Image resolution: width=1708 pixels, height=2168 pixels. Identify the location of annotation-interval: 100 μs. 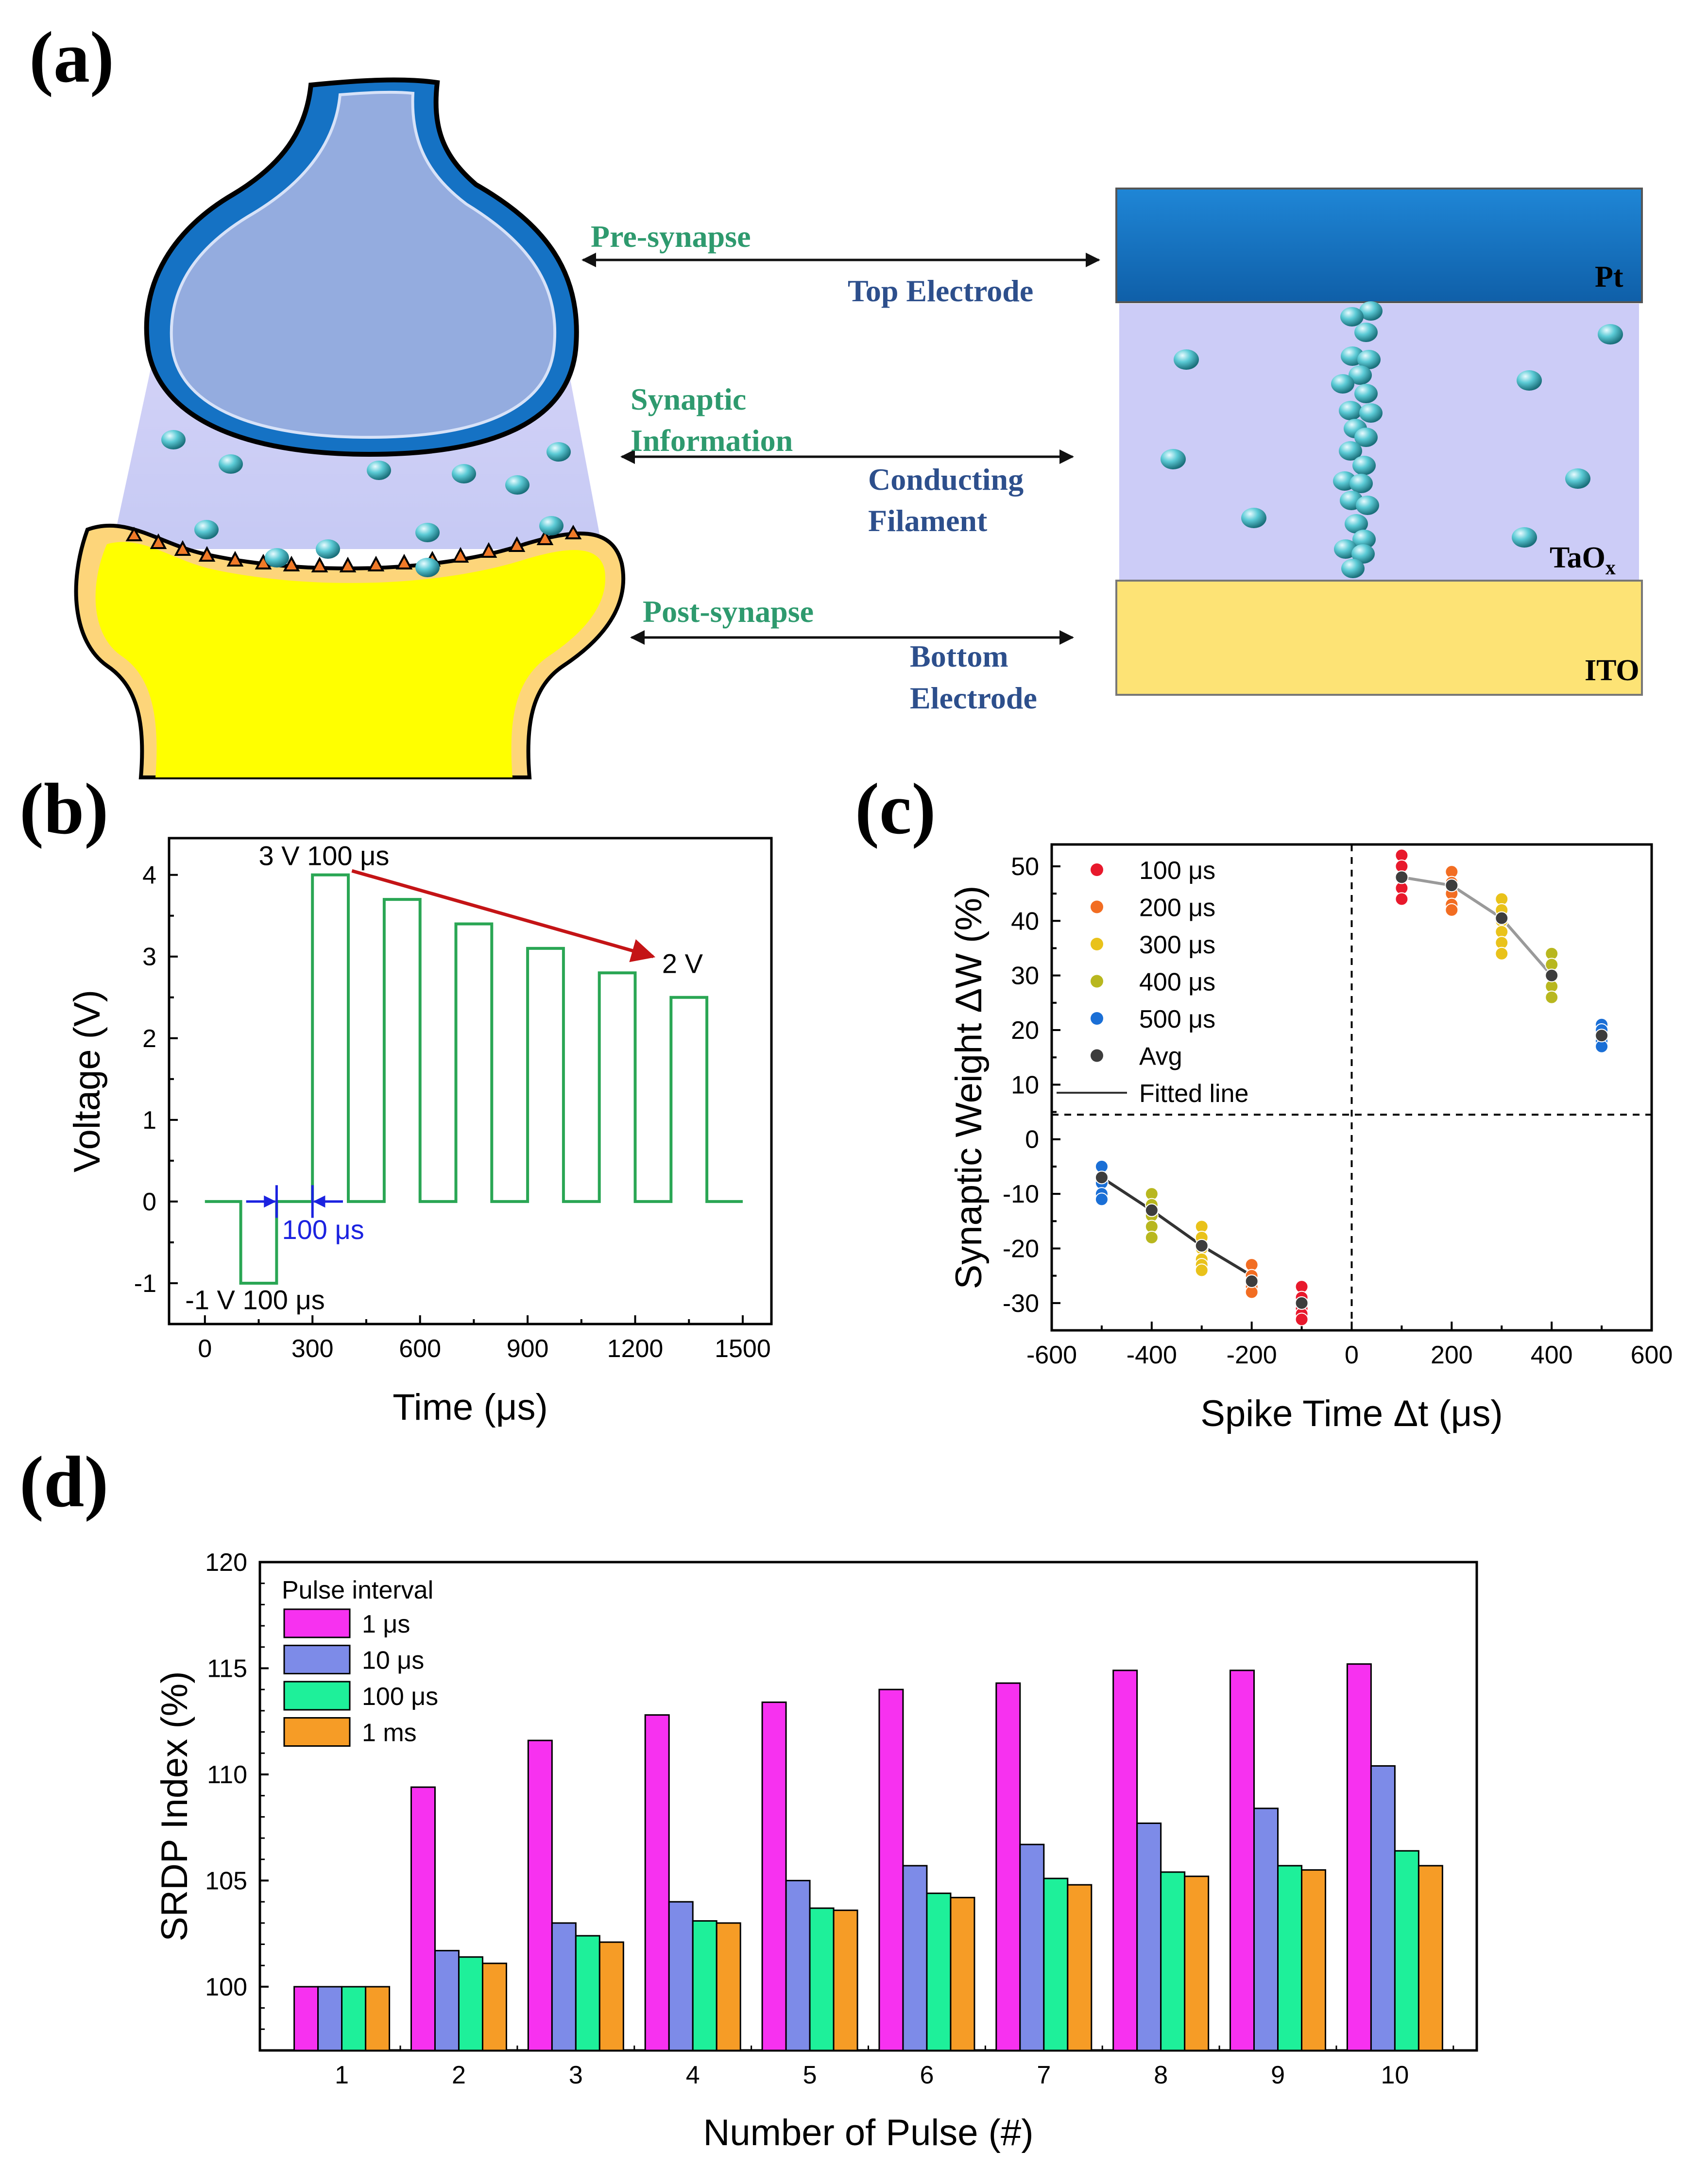
(323, 1229).